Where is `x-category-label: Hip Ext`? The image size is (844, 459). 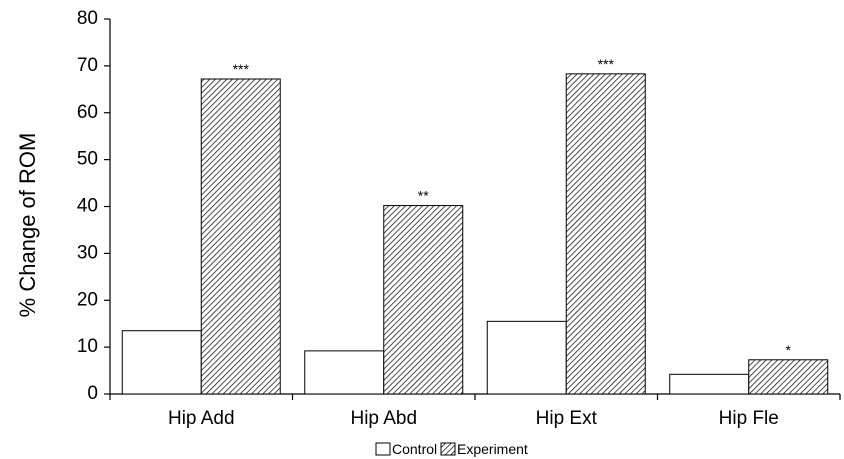 x-category-label: Hip Ext is located at coordinates (567, 418).